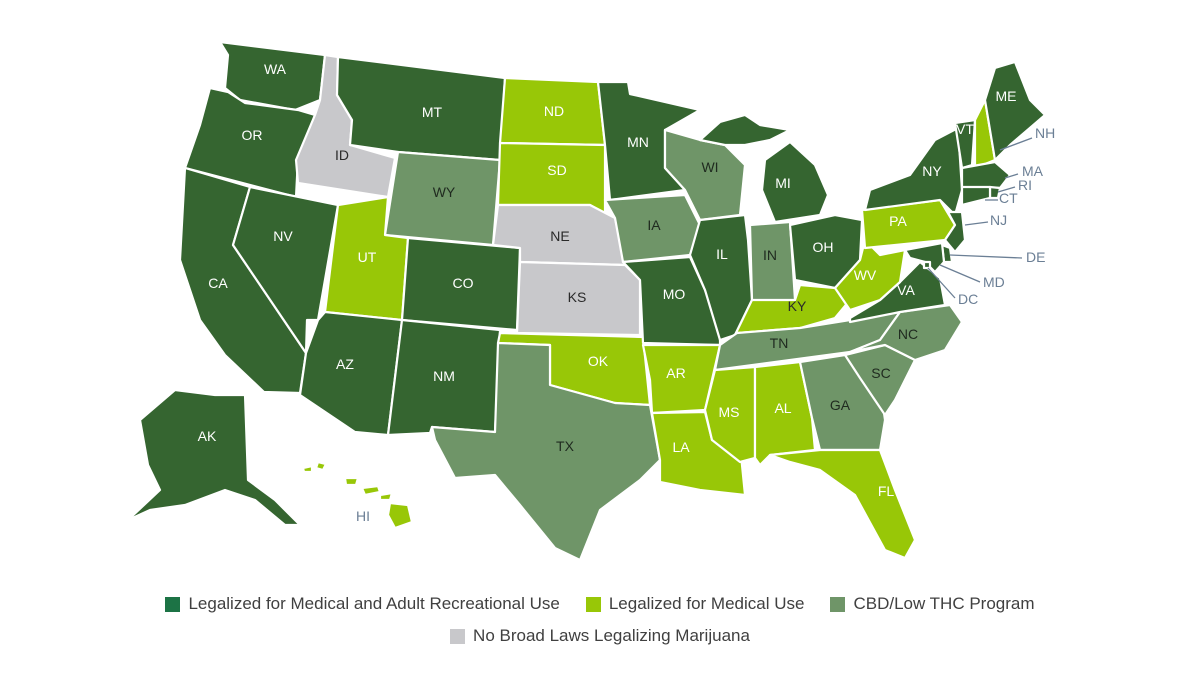 This screenshot has width=1200, height=675. I want to click on state-label-ia: IA, so click(654, 225).